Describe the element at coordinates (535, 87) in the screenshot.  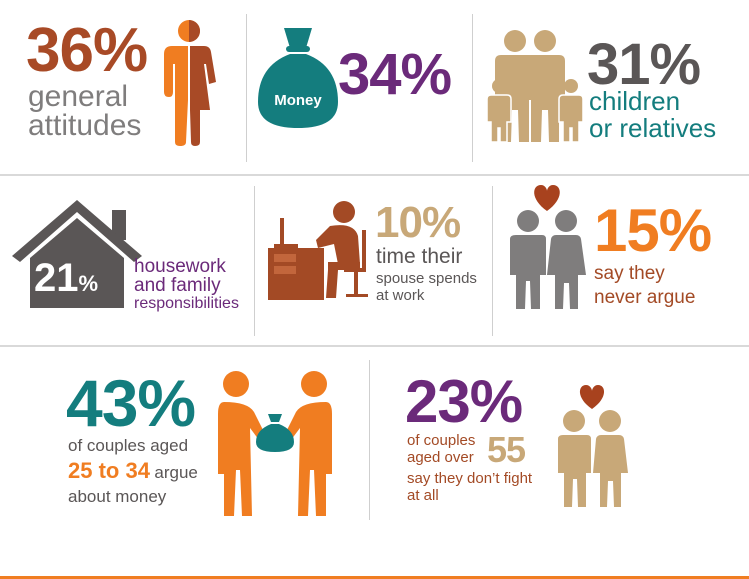
I see `family-icon` at that location.